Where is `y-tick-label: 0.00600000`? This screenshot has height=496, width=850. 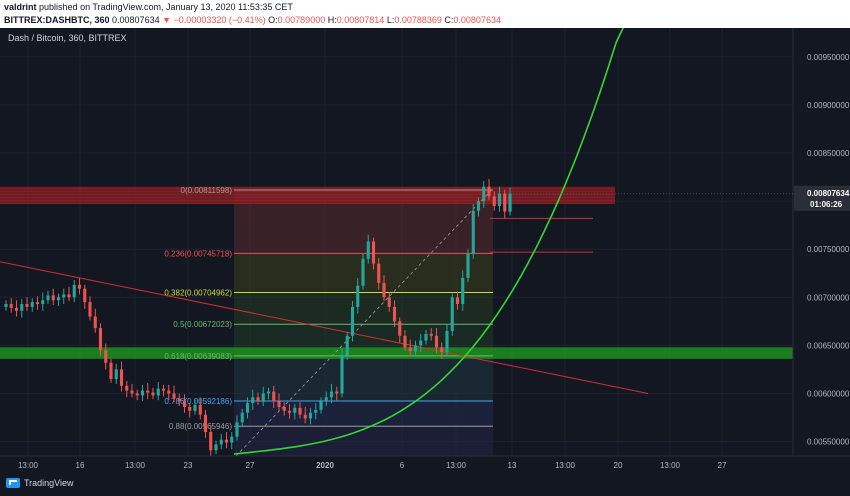
y-tick-label: 0.00600000 is located at coordinates (828, 393).